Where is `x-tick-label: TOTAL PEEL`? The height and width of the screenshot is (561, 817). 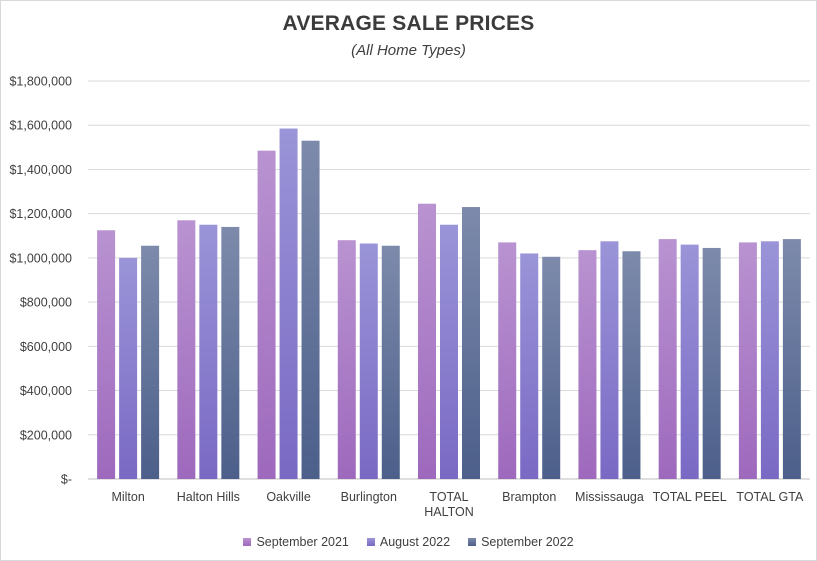 x-tick-label: TOTAL PEEL is located at coordinates (690, 497).